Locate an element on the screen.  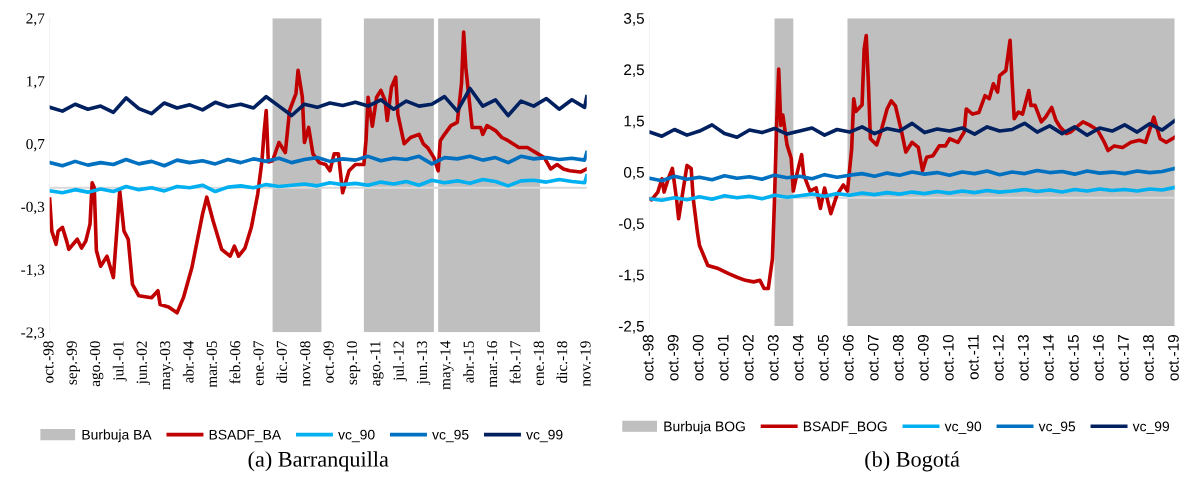
x-tick-label: oct.-16 is located at coordinates (1098, 358).